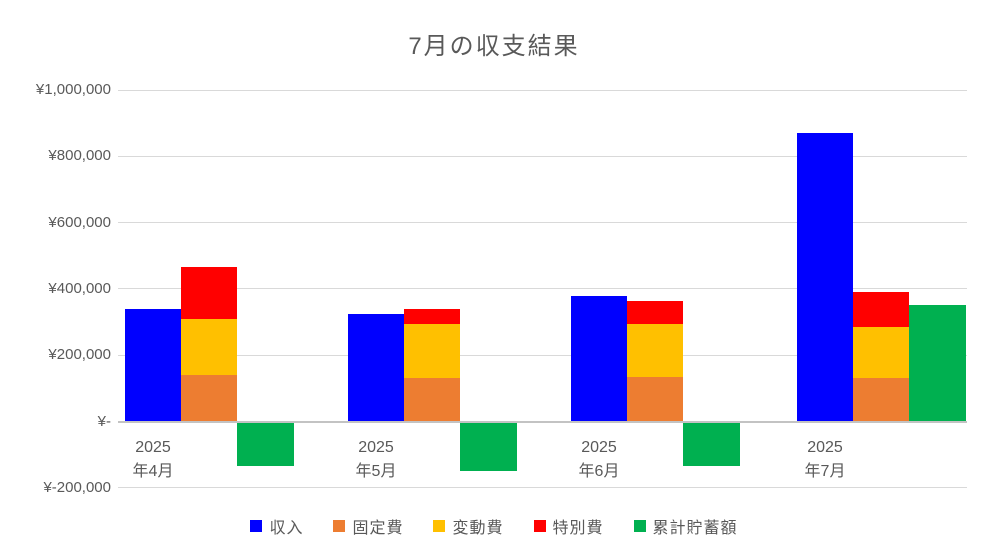 Image resolution: width=988 pixels, height=560 pixels. What do you see at coordinates (77, 487) in the screenshot?
I see `y-axis-tick-label: ¥-200,000` at bounding box center [77, 487].